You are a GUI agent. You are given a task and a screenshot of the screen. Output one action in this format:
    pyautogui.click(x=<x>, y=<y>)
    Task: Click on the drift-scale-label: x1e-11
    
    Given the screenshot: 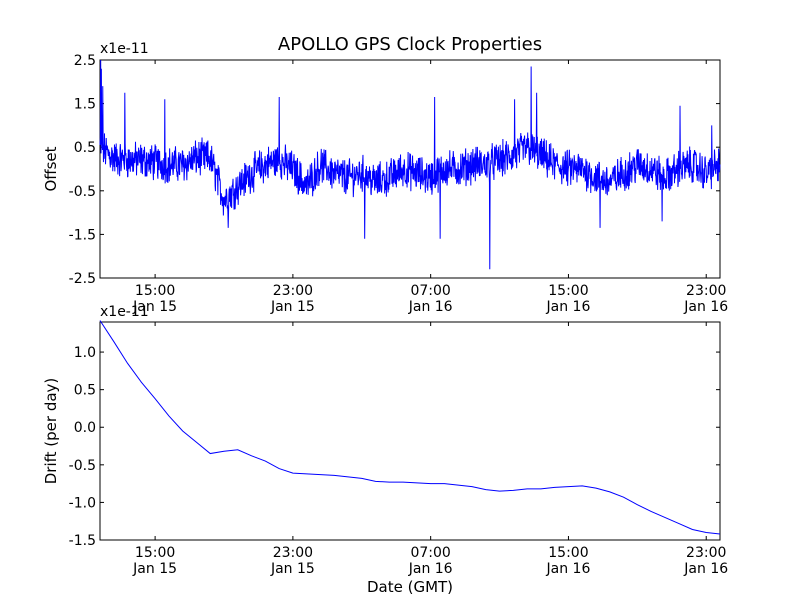 What is the action you would take?
    pyautogui.click(x=124, y=312)
    